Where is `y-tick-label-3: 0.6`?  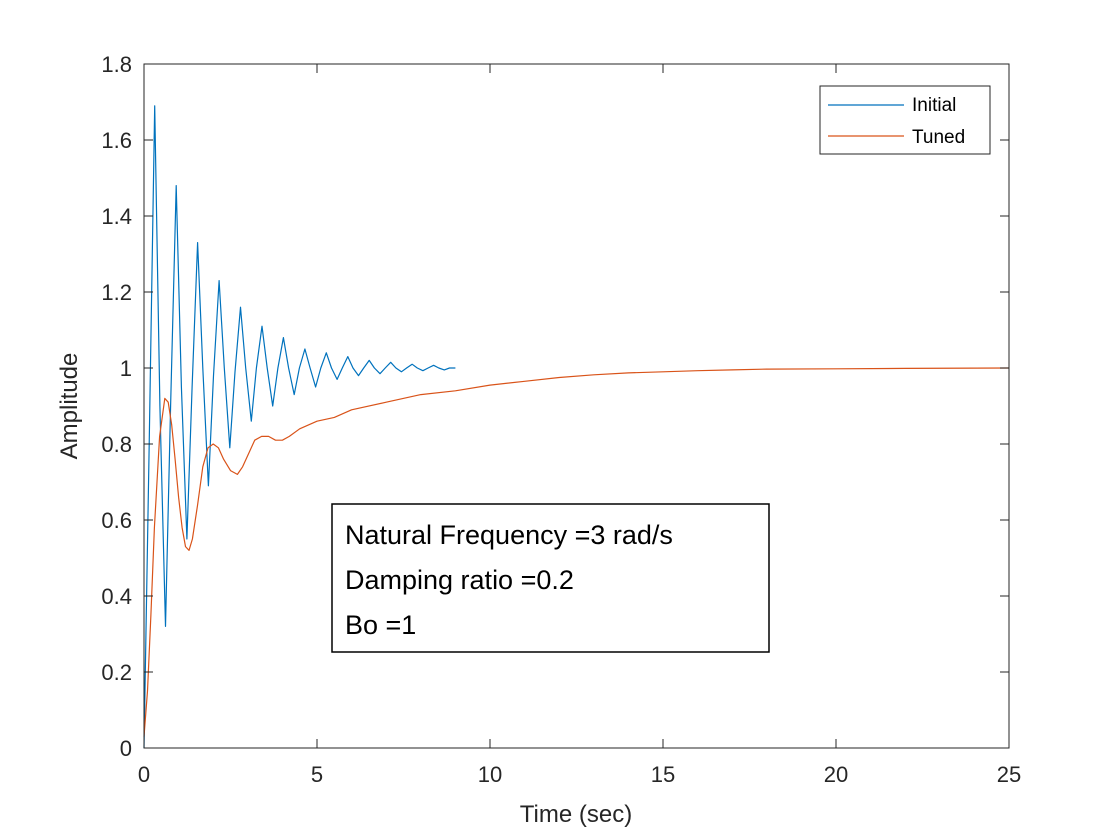 y-tick-label-3: 0.6 is located at coordinates (116, 520).